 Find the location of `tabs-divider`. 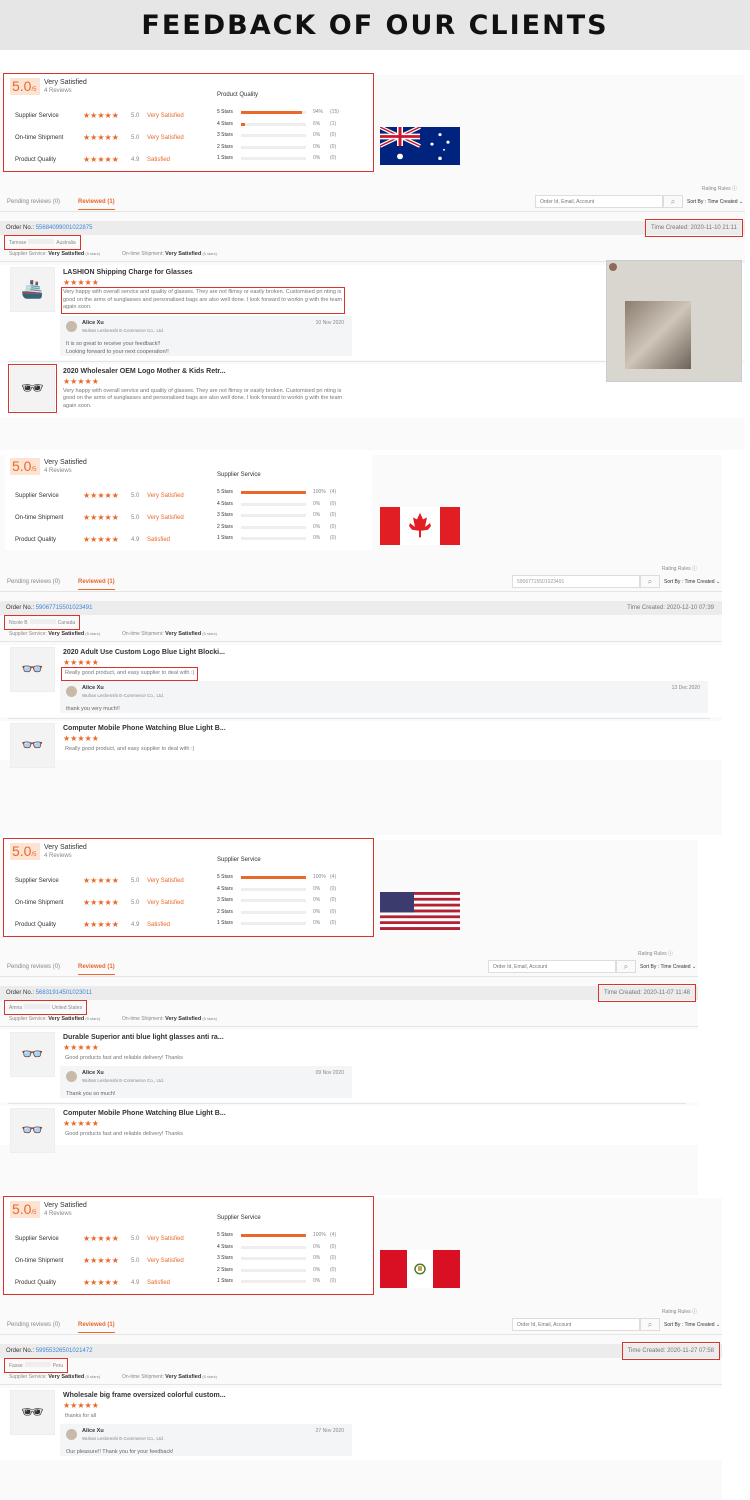

tabs-divider is located at coordinates (372, 211).